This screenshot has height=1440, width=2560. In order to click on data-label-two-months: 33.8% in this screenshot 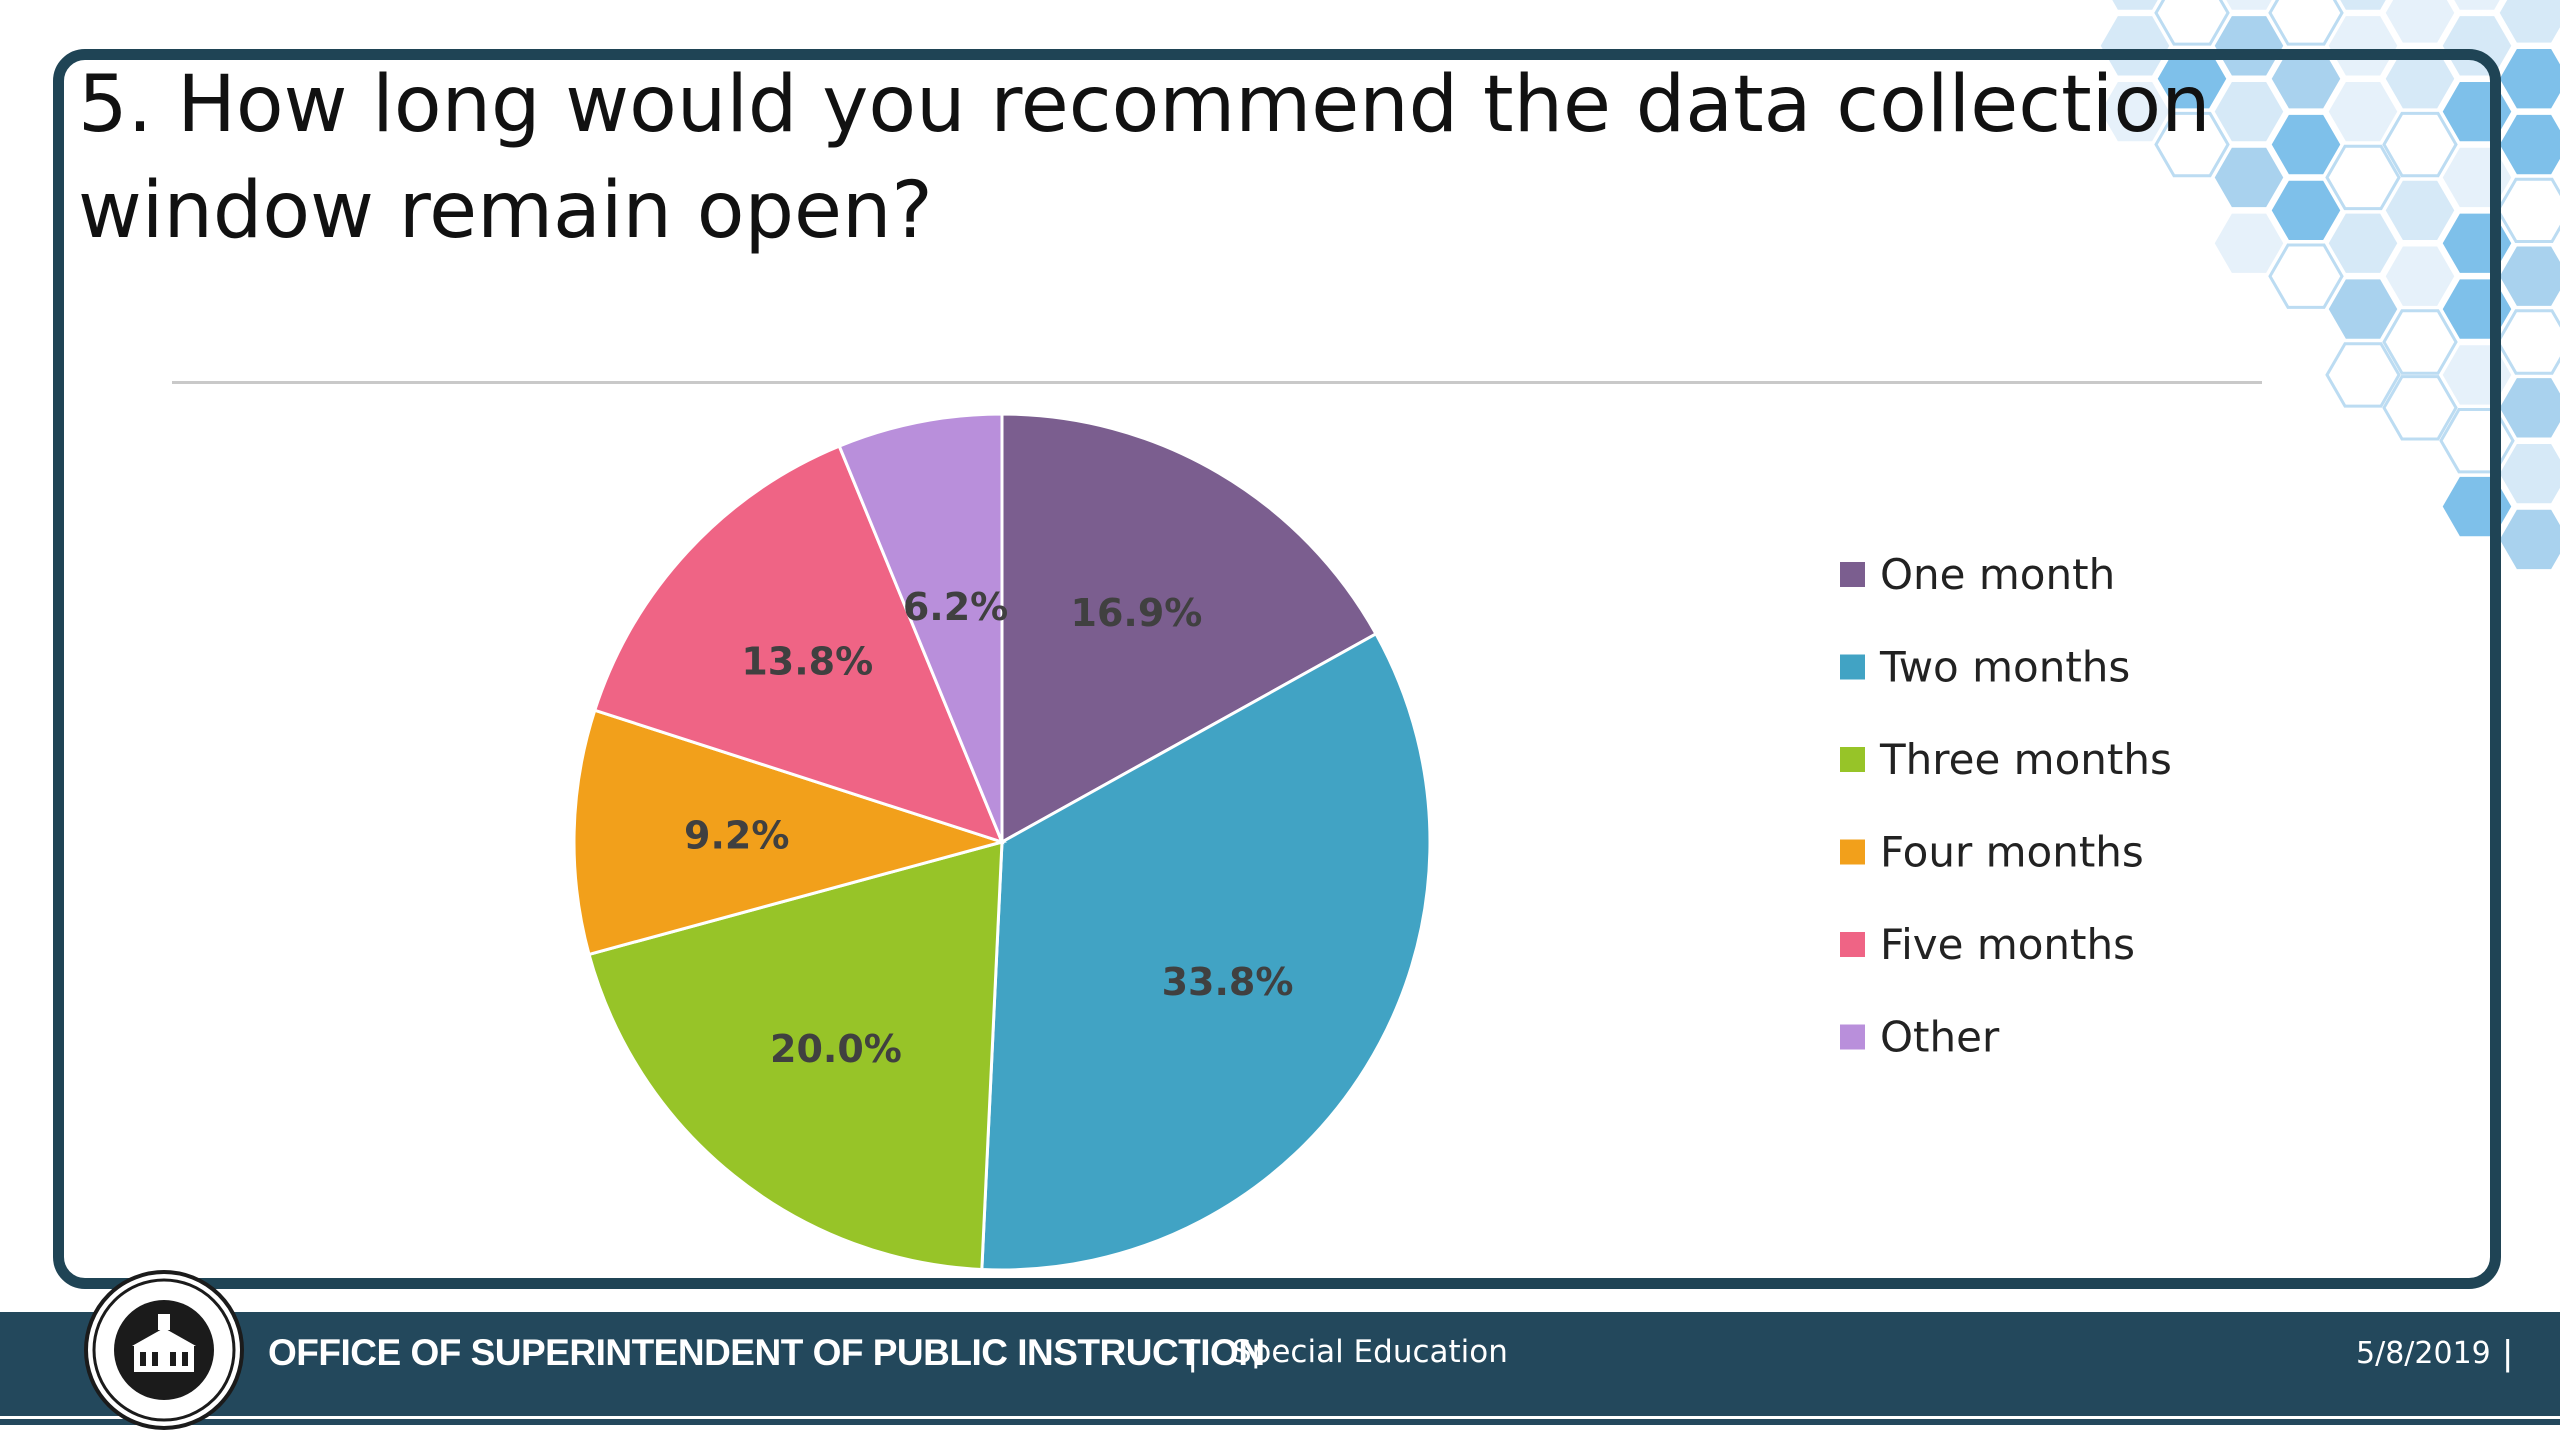, I will do `click(1228, 982)`.